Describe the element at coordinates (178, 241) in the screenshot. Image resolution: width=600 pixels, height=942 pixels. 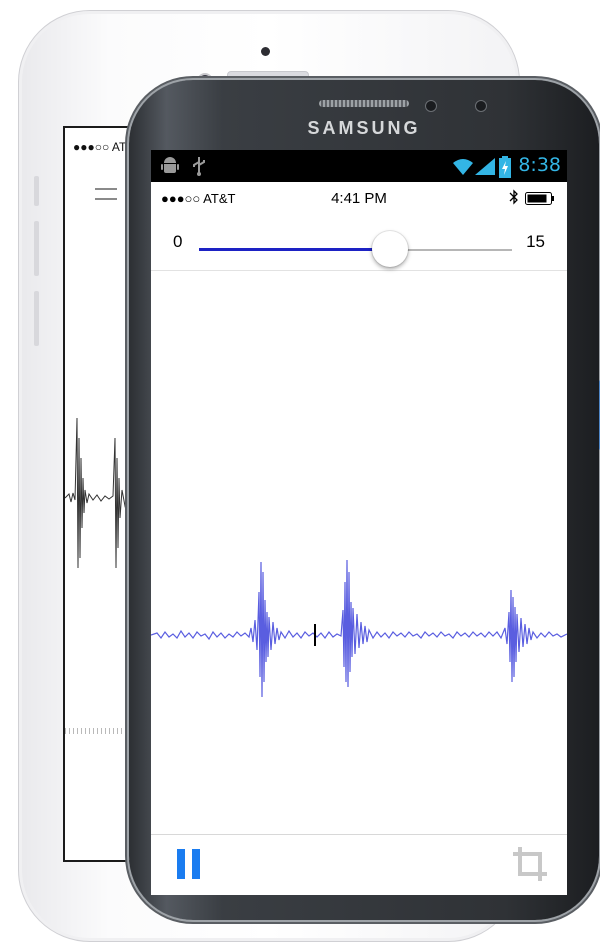
I see `slider-min-label: 0` at that location.